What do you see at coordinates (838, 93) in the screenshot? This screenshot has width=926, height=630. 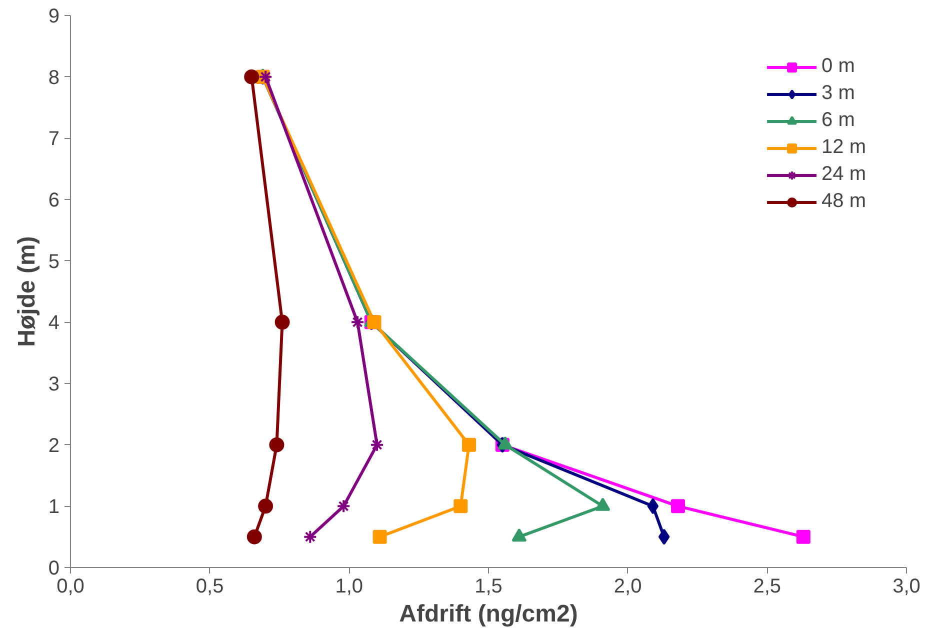 I see `legend-label: 3 m` at bounding box center [838, 93].